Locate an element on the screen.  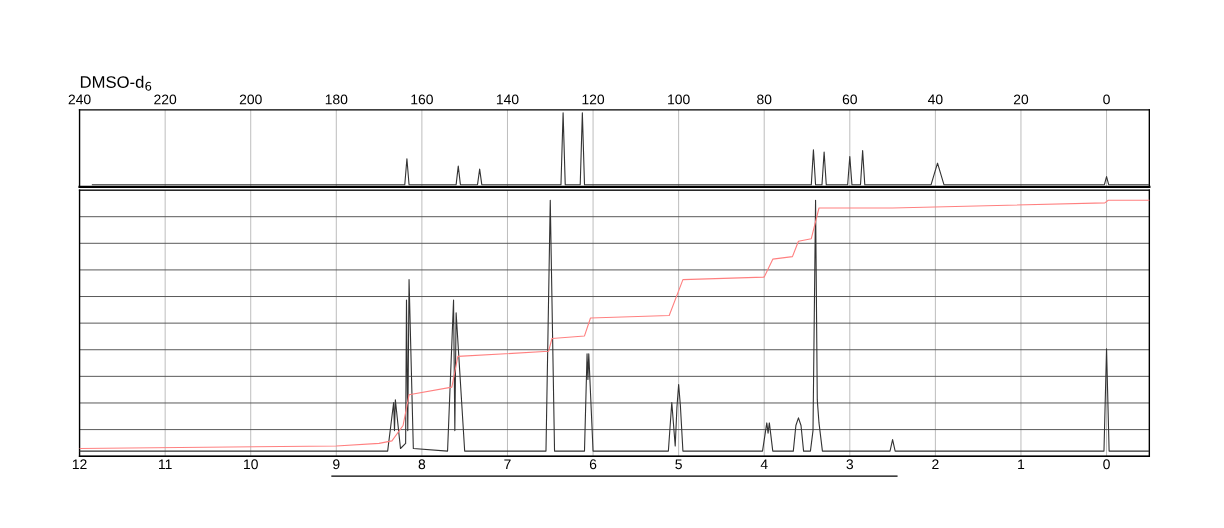
x-tick-label: 120 is located at coordinates (593, 99).